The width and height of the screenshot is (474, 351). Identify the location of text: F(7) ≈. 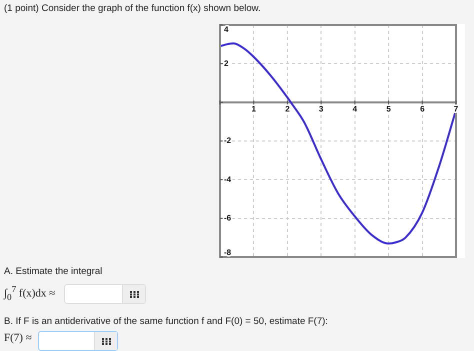
(18, 338).